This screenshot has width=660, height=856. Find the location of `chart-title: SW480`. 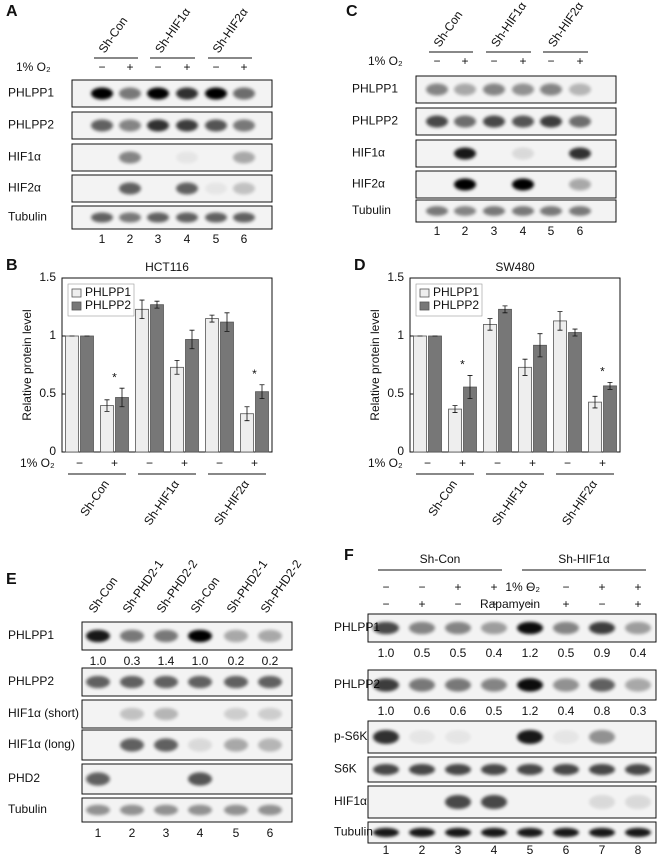

chart-title: SW480 is located at coordinates (515, 267).